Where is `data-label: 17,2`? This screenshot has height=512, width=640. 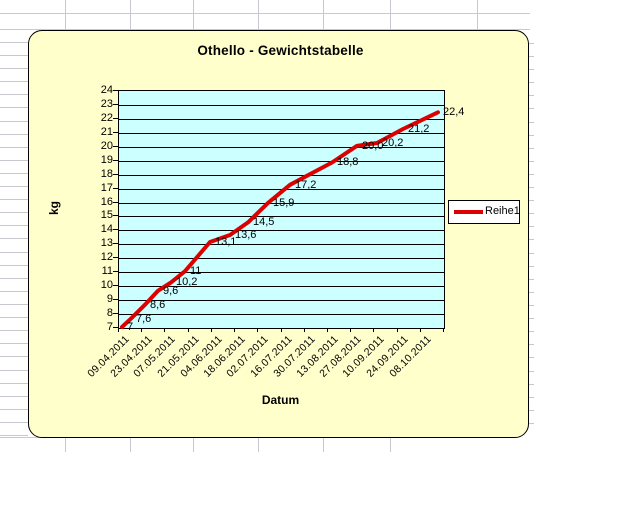 data-label: 17,2 is located at coordinates (306, 184).